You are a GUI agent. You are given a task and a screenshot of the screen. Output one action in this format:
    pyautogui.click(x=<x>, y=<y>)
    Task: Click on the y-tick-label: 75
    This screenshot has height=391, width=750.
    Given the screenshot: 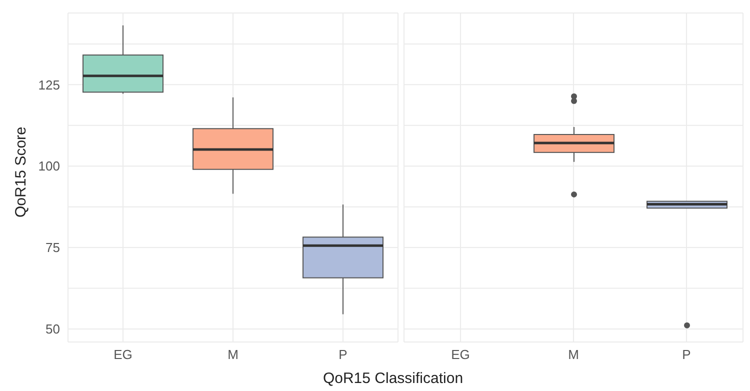 What is the action you would take?
    pyautogui.click(x=53, y=248)
    